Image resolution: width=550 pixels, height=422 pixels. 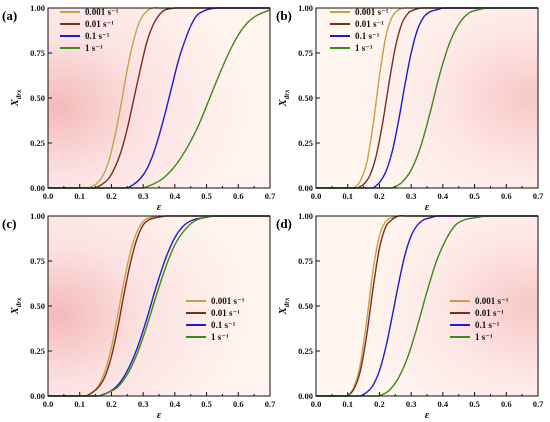 I want to click on panel-label: (d), so click(x=284, y=223).